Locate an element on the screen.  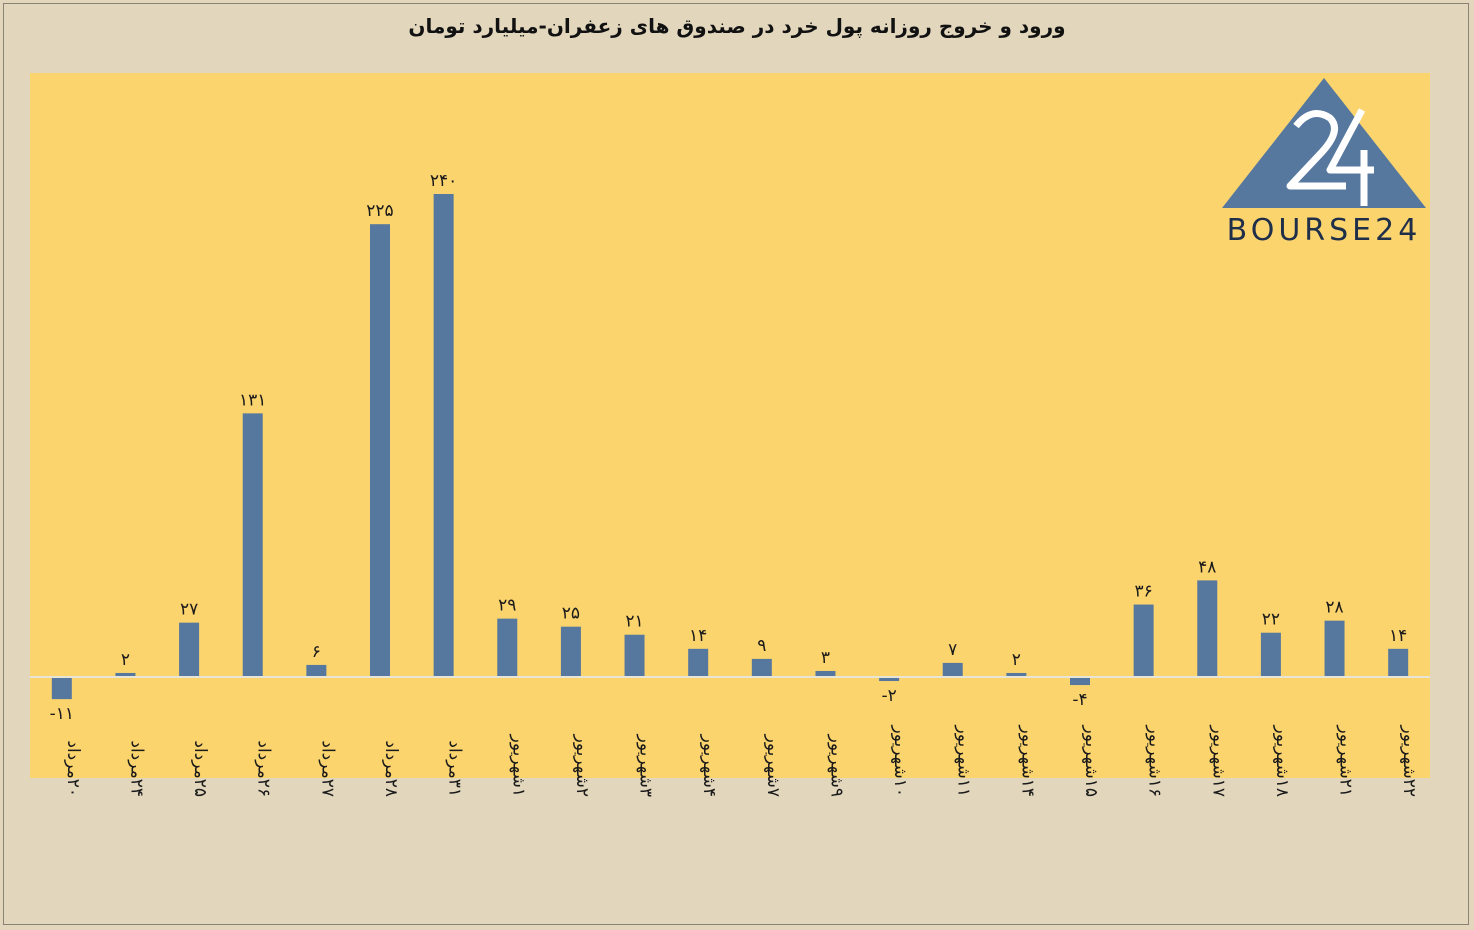
data-label: ۲۲ is located at coordinates (1271, 620).